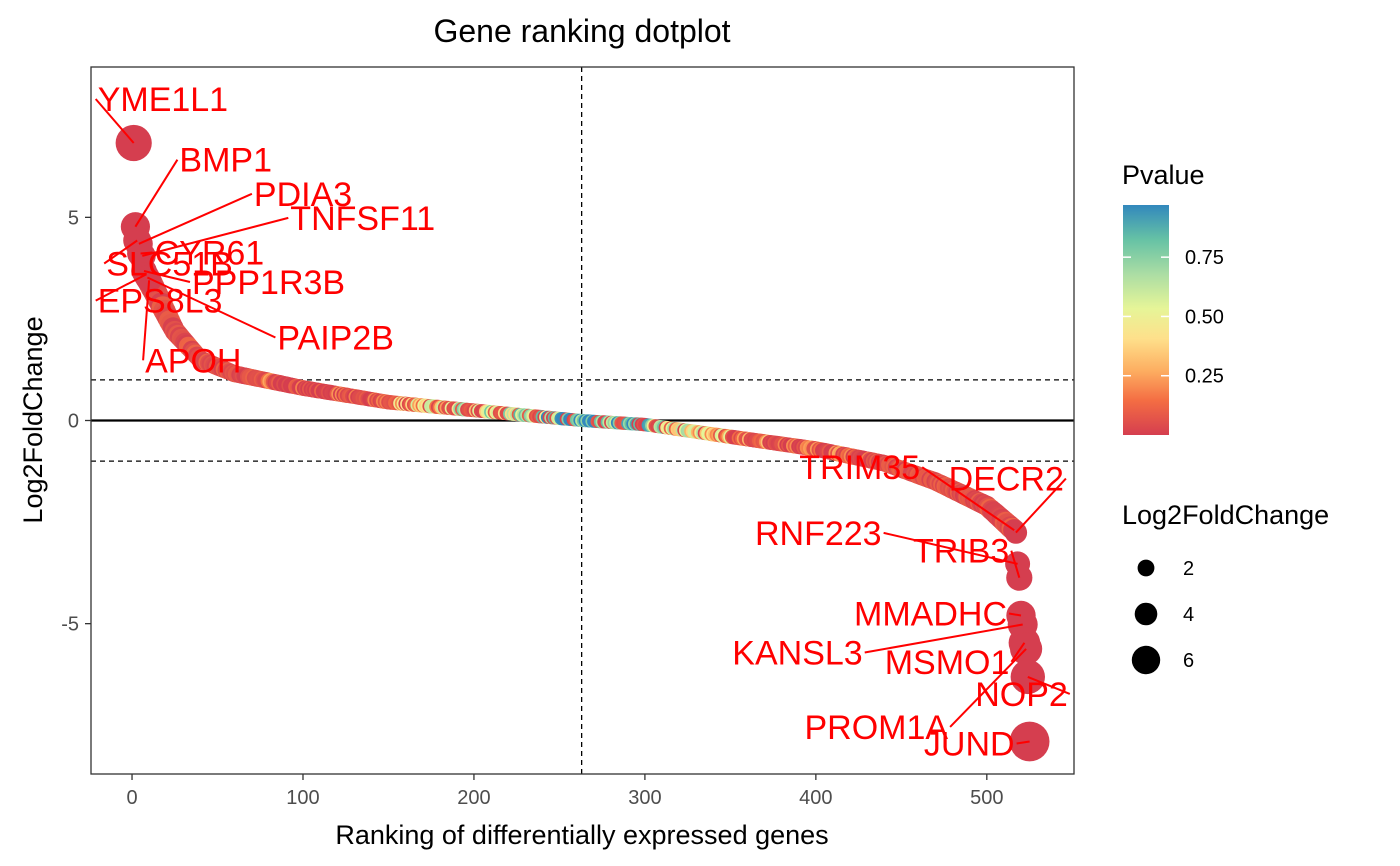 The height and width of the screenshot is (866, 1400). I want to click on size-legend-keys: 2 4 6, so click(1162, 616).